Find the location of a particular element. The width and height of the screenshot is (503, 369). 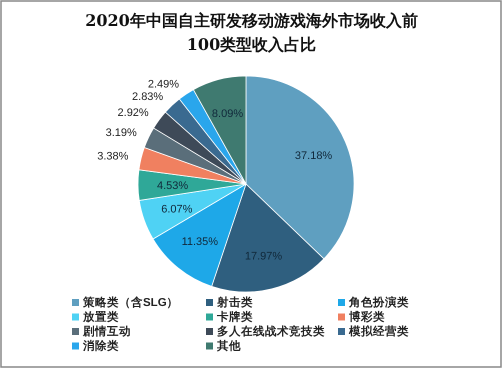

legend-label: 多人在线战术竞技类 is located at coordinates (271, 331).